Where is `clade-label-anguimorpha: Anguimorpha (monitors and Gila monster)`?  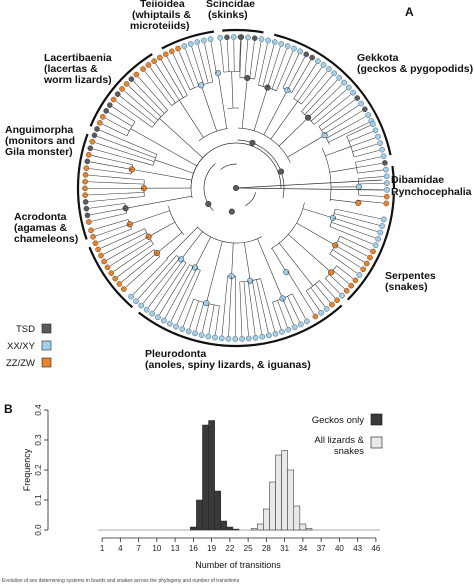
clade-label-anguimorpha: Anguimorpha (monitors and Gila monster) is located at coordinates (40, 141).